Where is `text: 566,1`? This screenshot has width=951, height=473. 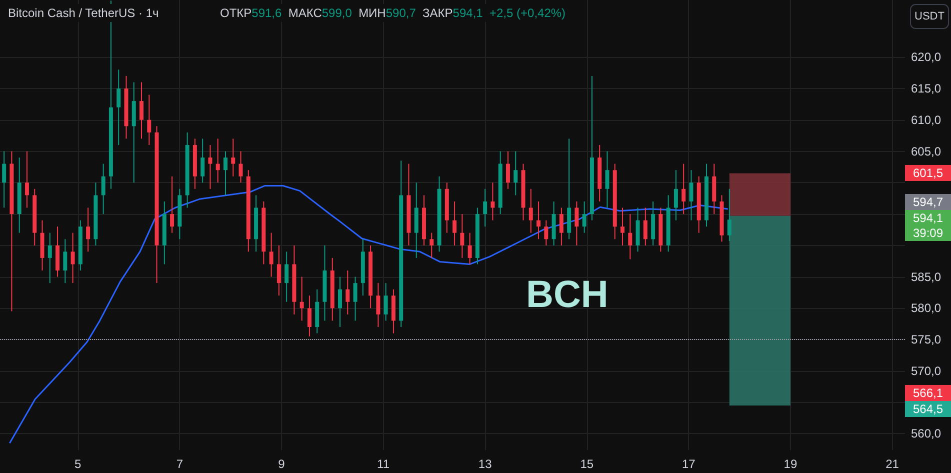 text: 566,1 is located at coordinates (928, 393).